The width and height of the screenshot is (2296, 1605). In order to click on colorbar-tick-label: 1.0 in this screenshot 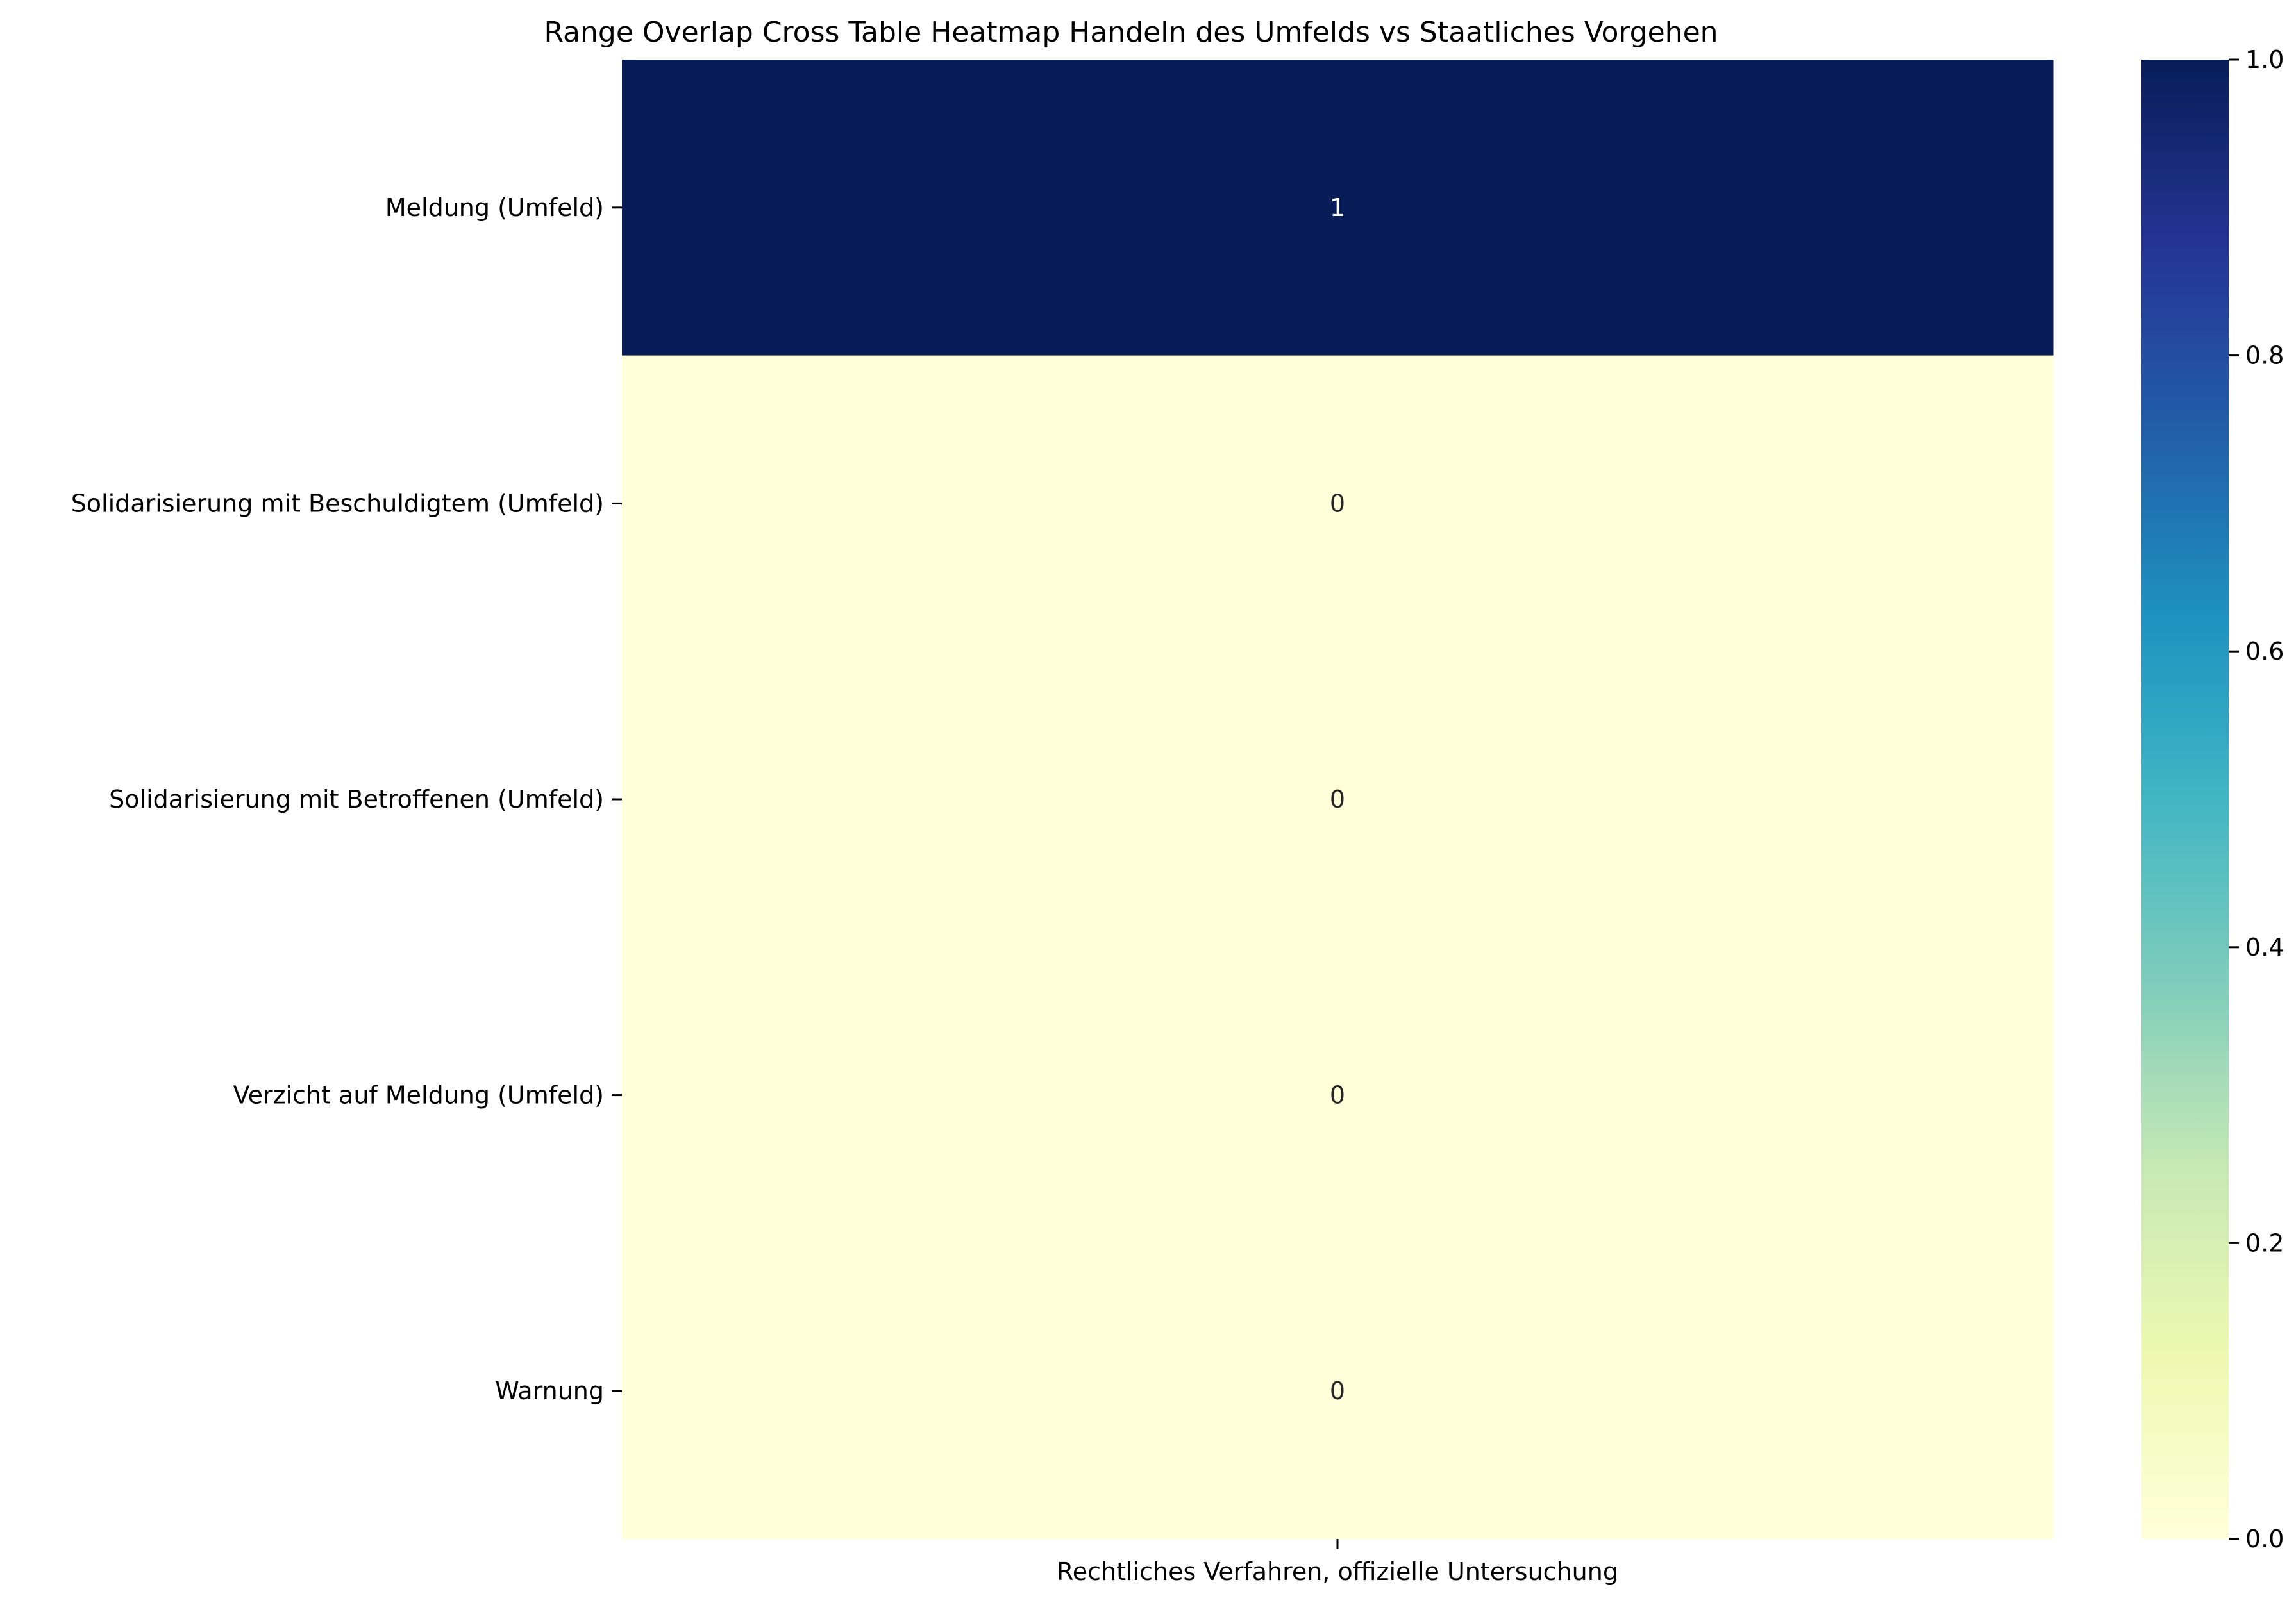, I will do `click(2264, 60)`.